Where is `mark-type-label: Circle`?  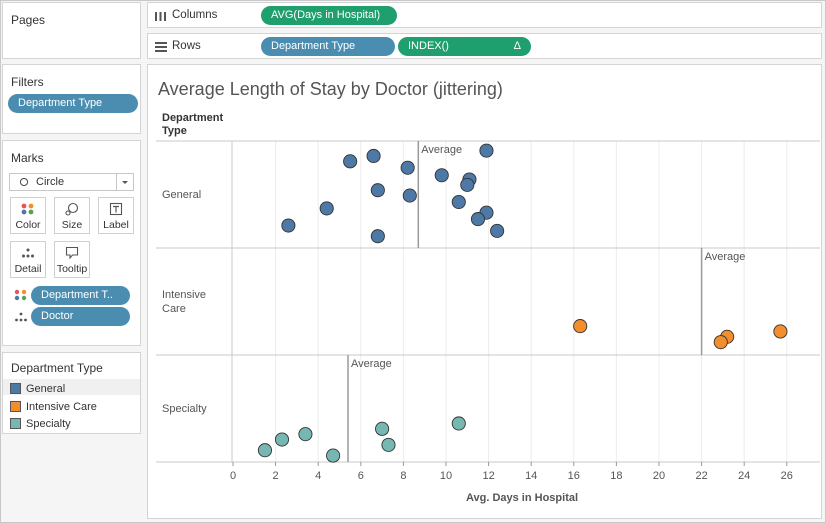 mark-type-label: Circle is located at coordinates (50, 182).